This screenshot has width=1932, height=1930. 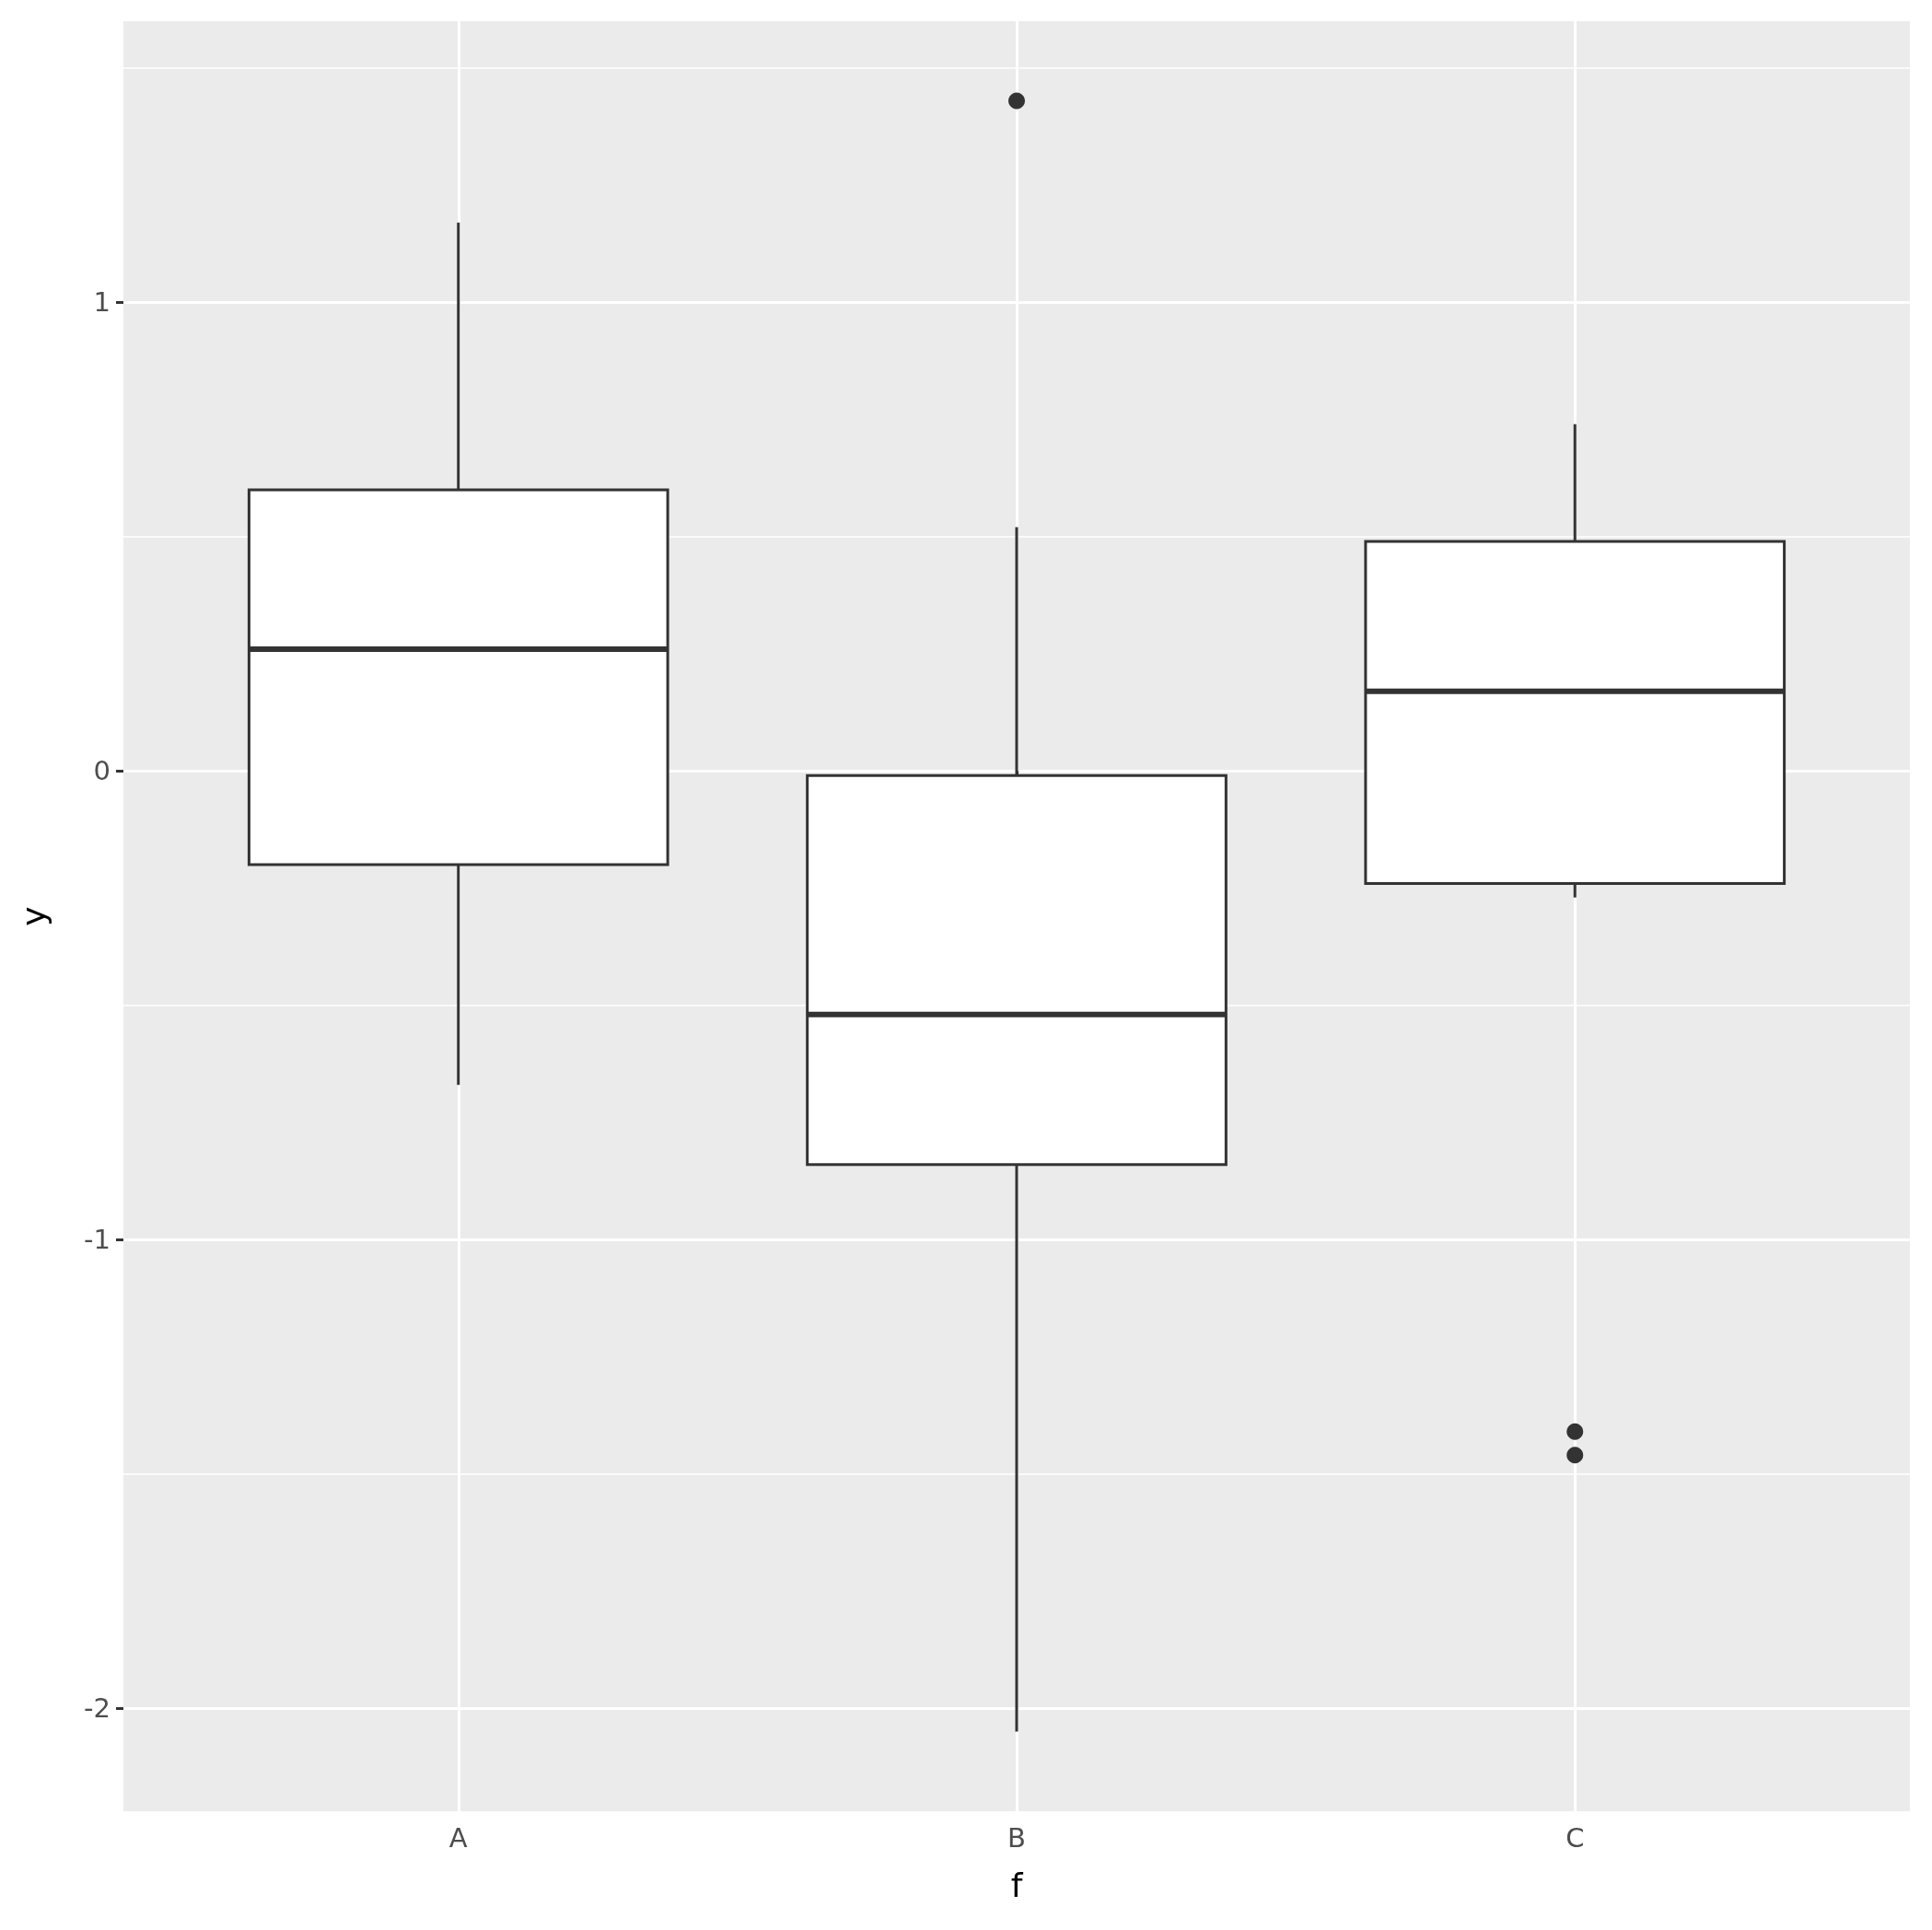 What do you see at coordinates (1016, 1837) in the screenshot?
I see `x-tick-label: B` at bounding box center [1016, 1837].